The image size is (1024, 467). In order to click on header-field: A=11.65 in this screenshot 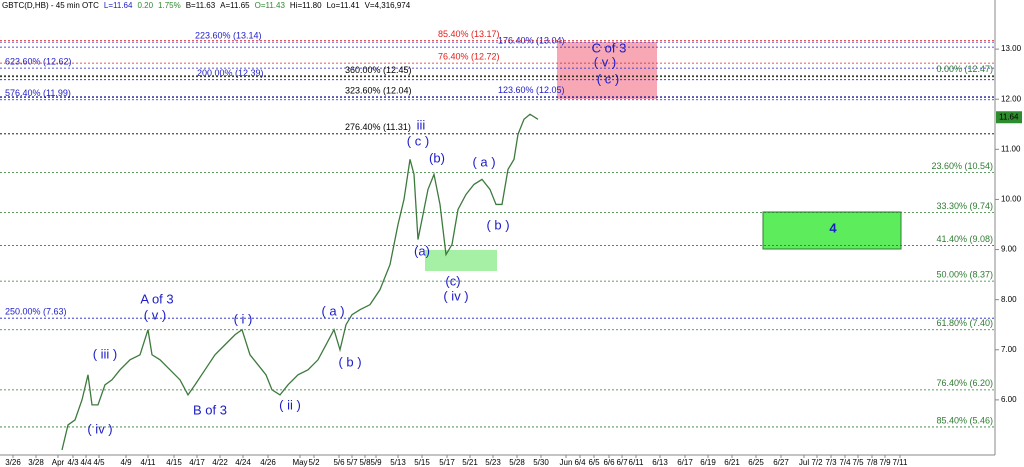, I will do `click(235, 5)`.